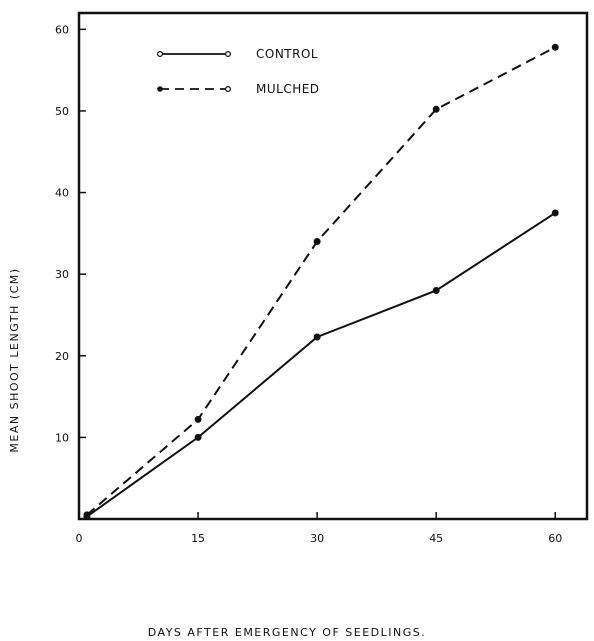 The height and width of the screenshot is (641, 594). What do you see at coordinates (62, 29) in the screenshot?
I see `y-tick-label: 60` at bounding box center [62, 29].